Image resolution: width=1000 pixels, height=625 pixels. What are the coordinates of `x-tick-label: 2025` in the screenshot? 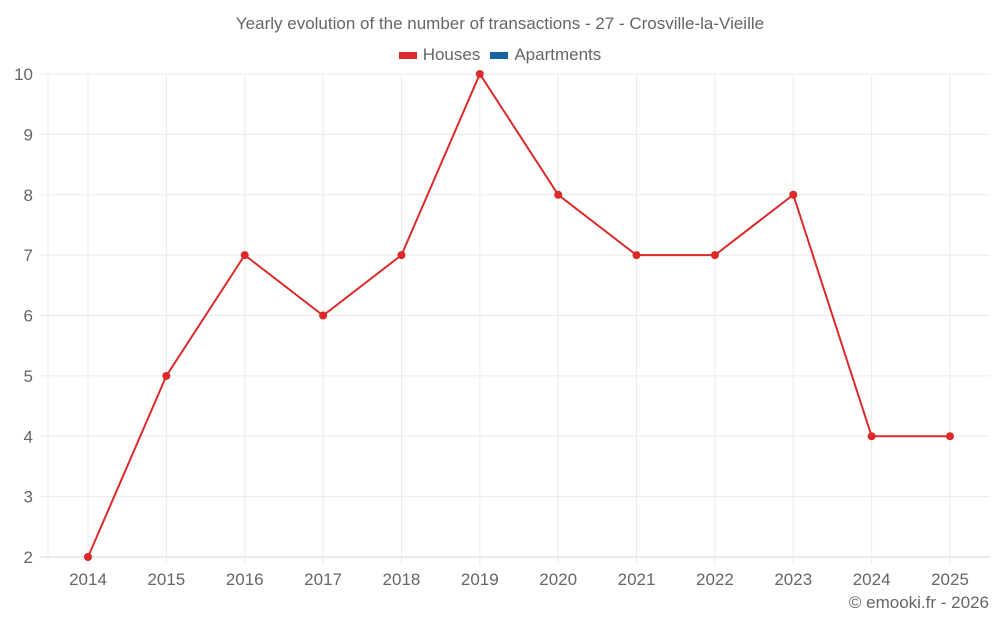 It's located at (950, 579).